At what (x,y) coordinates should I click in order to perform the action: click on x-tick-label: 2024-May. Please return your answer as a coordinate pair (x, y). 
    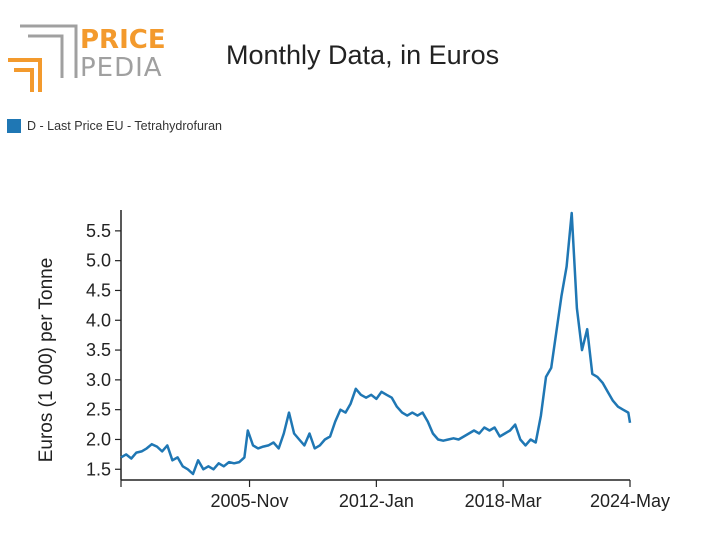
    Looking at the image, I should click on (630, 501).